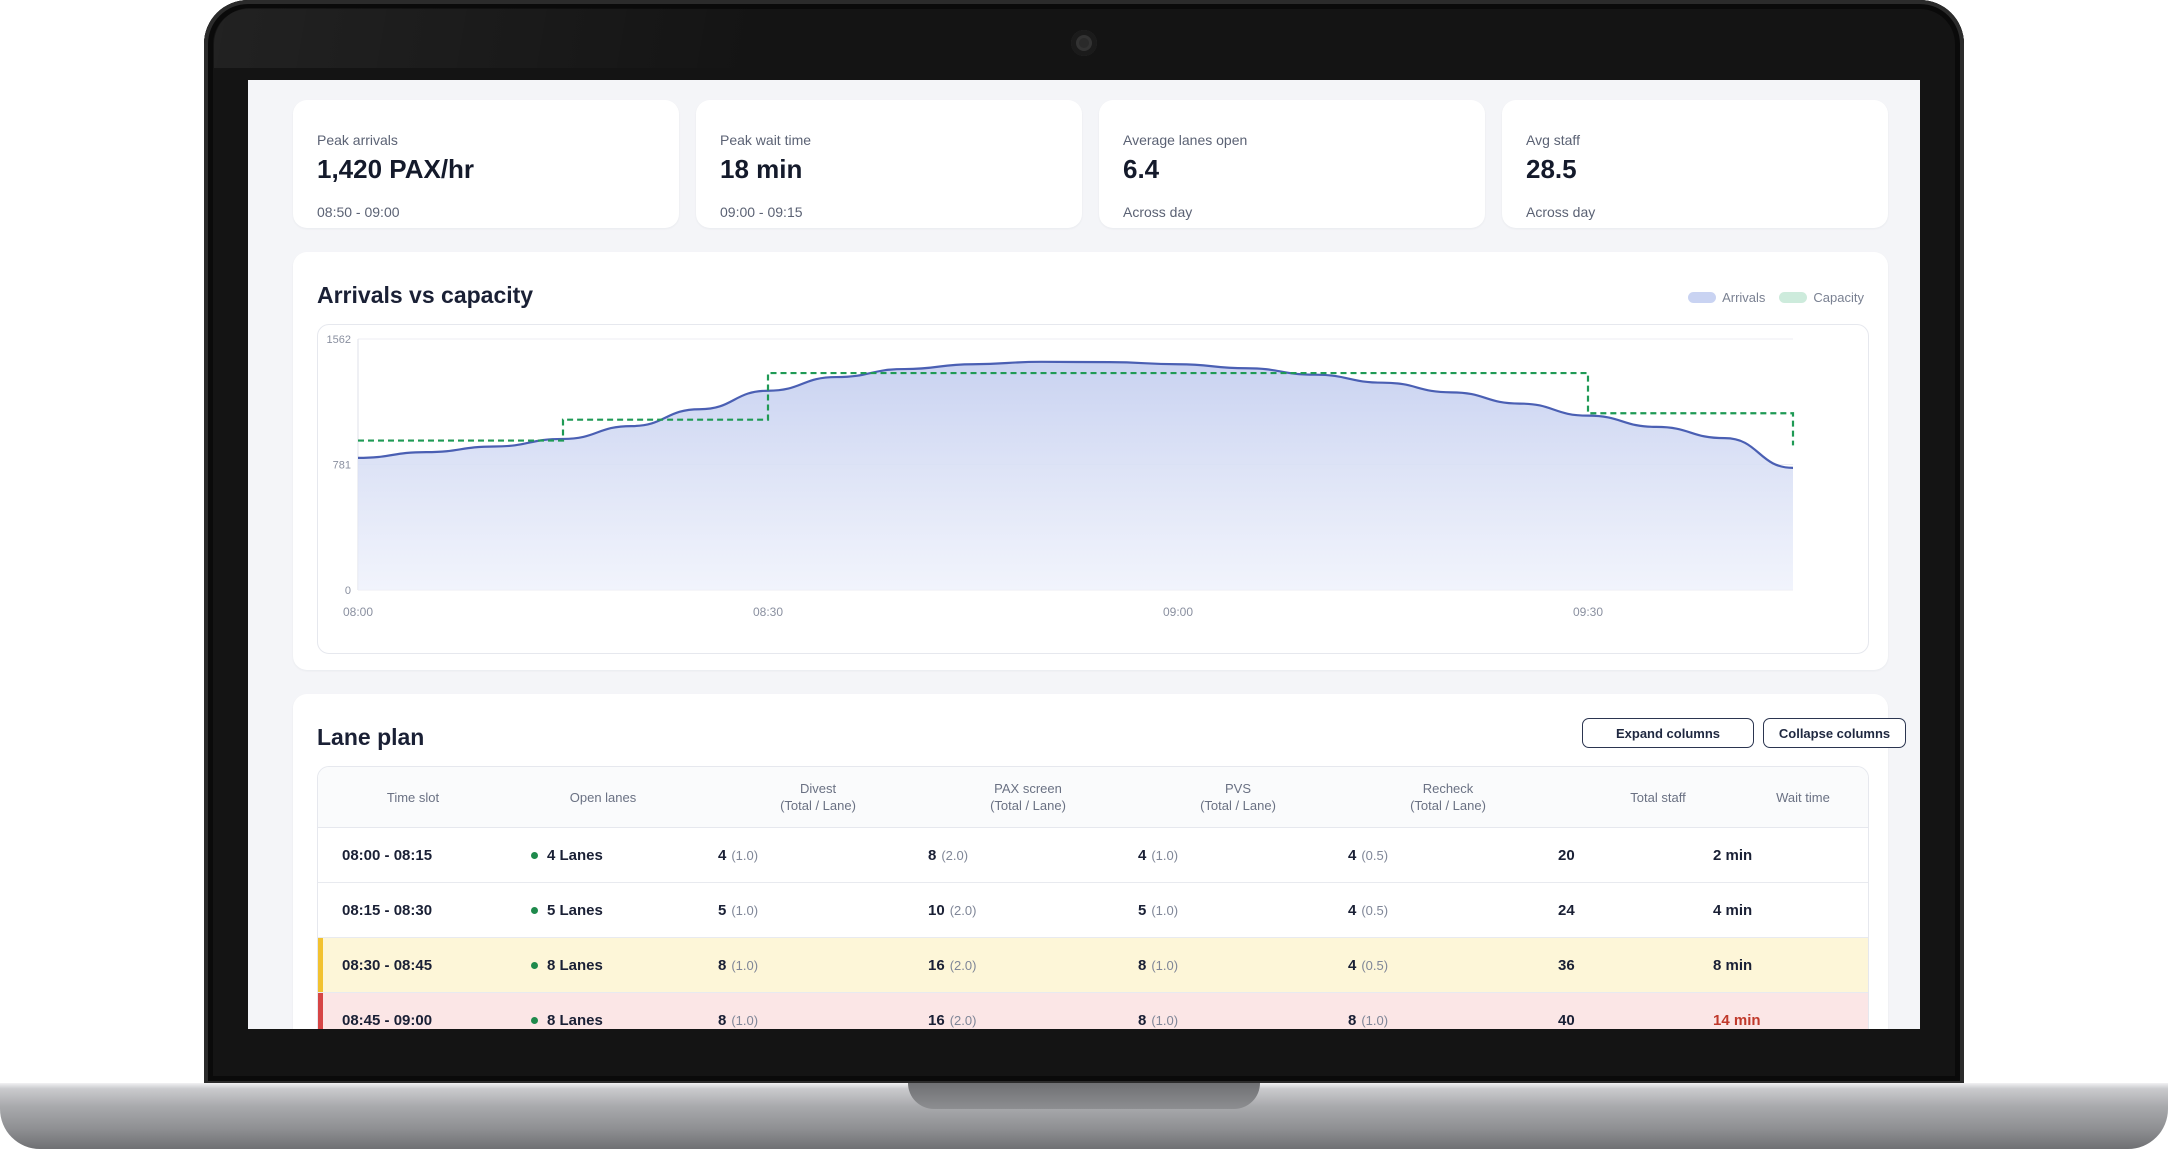 The width and height of the screenshot is (2168, 1149). I want to click on cell-divest: 5 (1.0), so click(738, 910).